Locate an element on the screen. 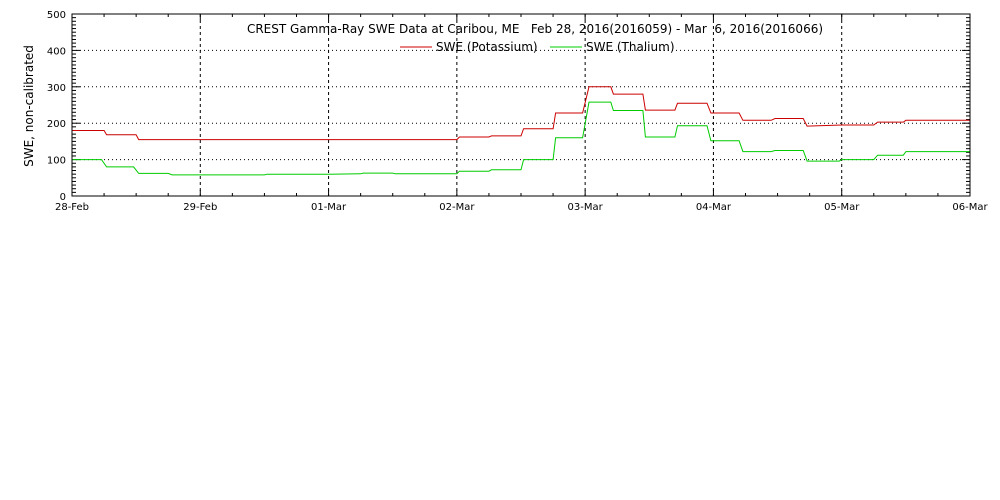 Image resolution: width=1000 pixels, height=500 pixels. x-tick-label: 29-Feb is located at coordinates (200, 207).